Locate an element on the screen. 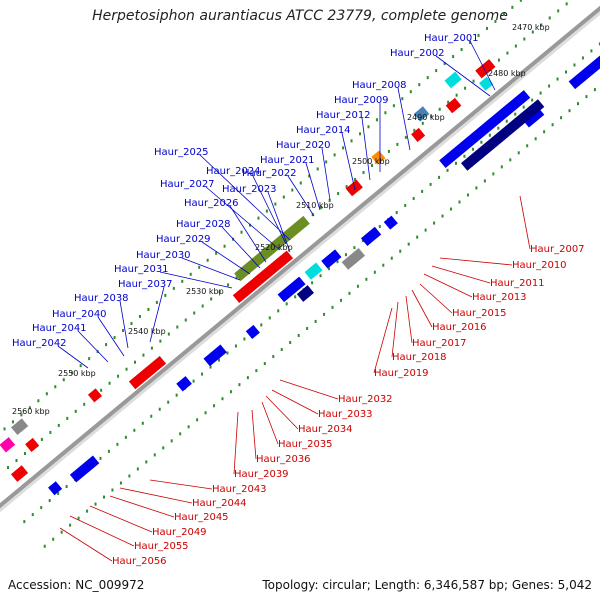 The height and width of the screenshot is (600, 600). gene-label-haur_2018: Haur_2018 is located at coordinates (419, 357).